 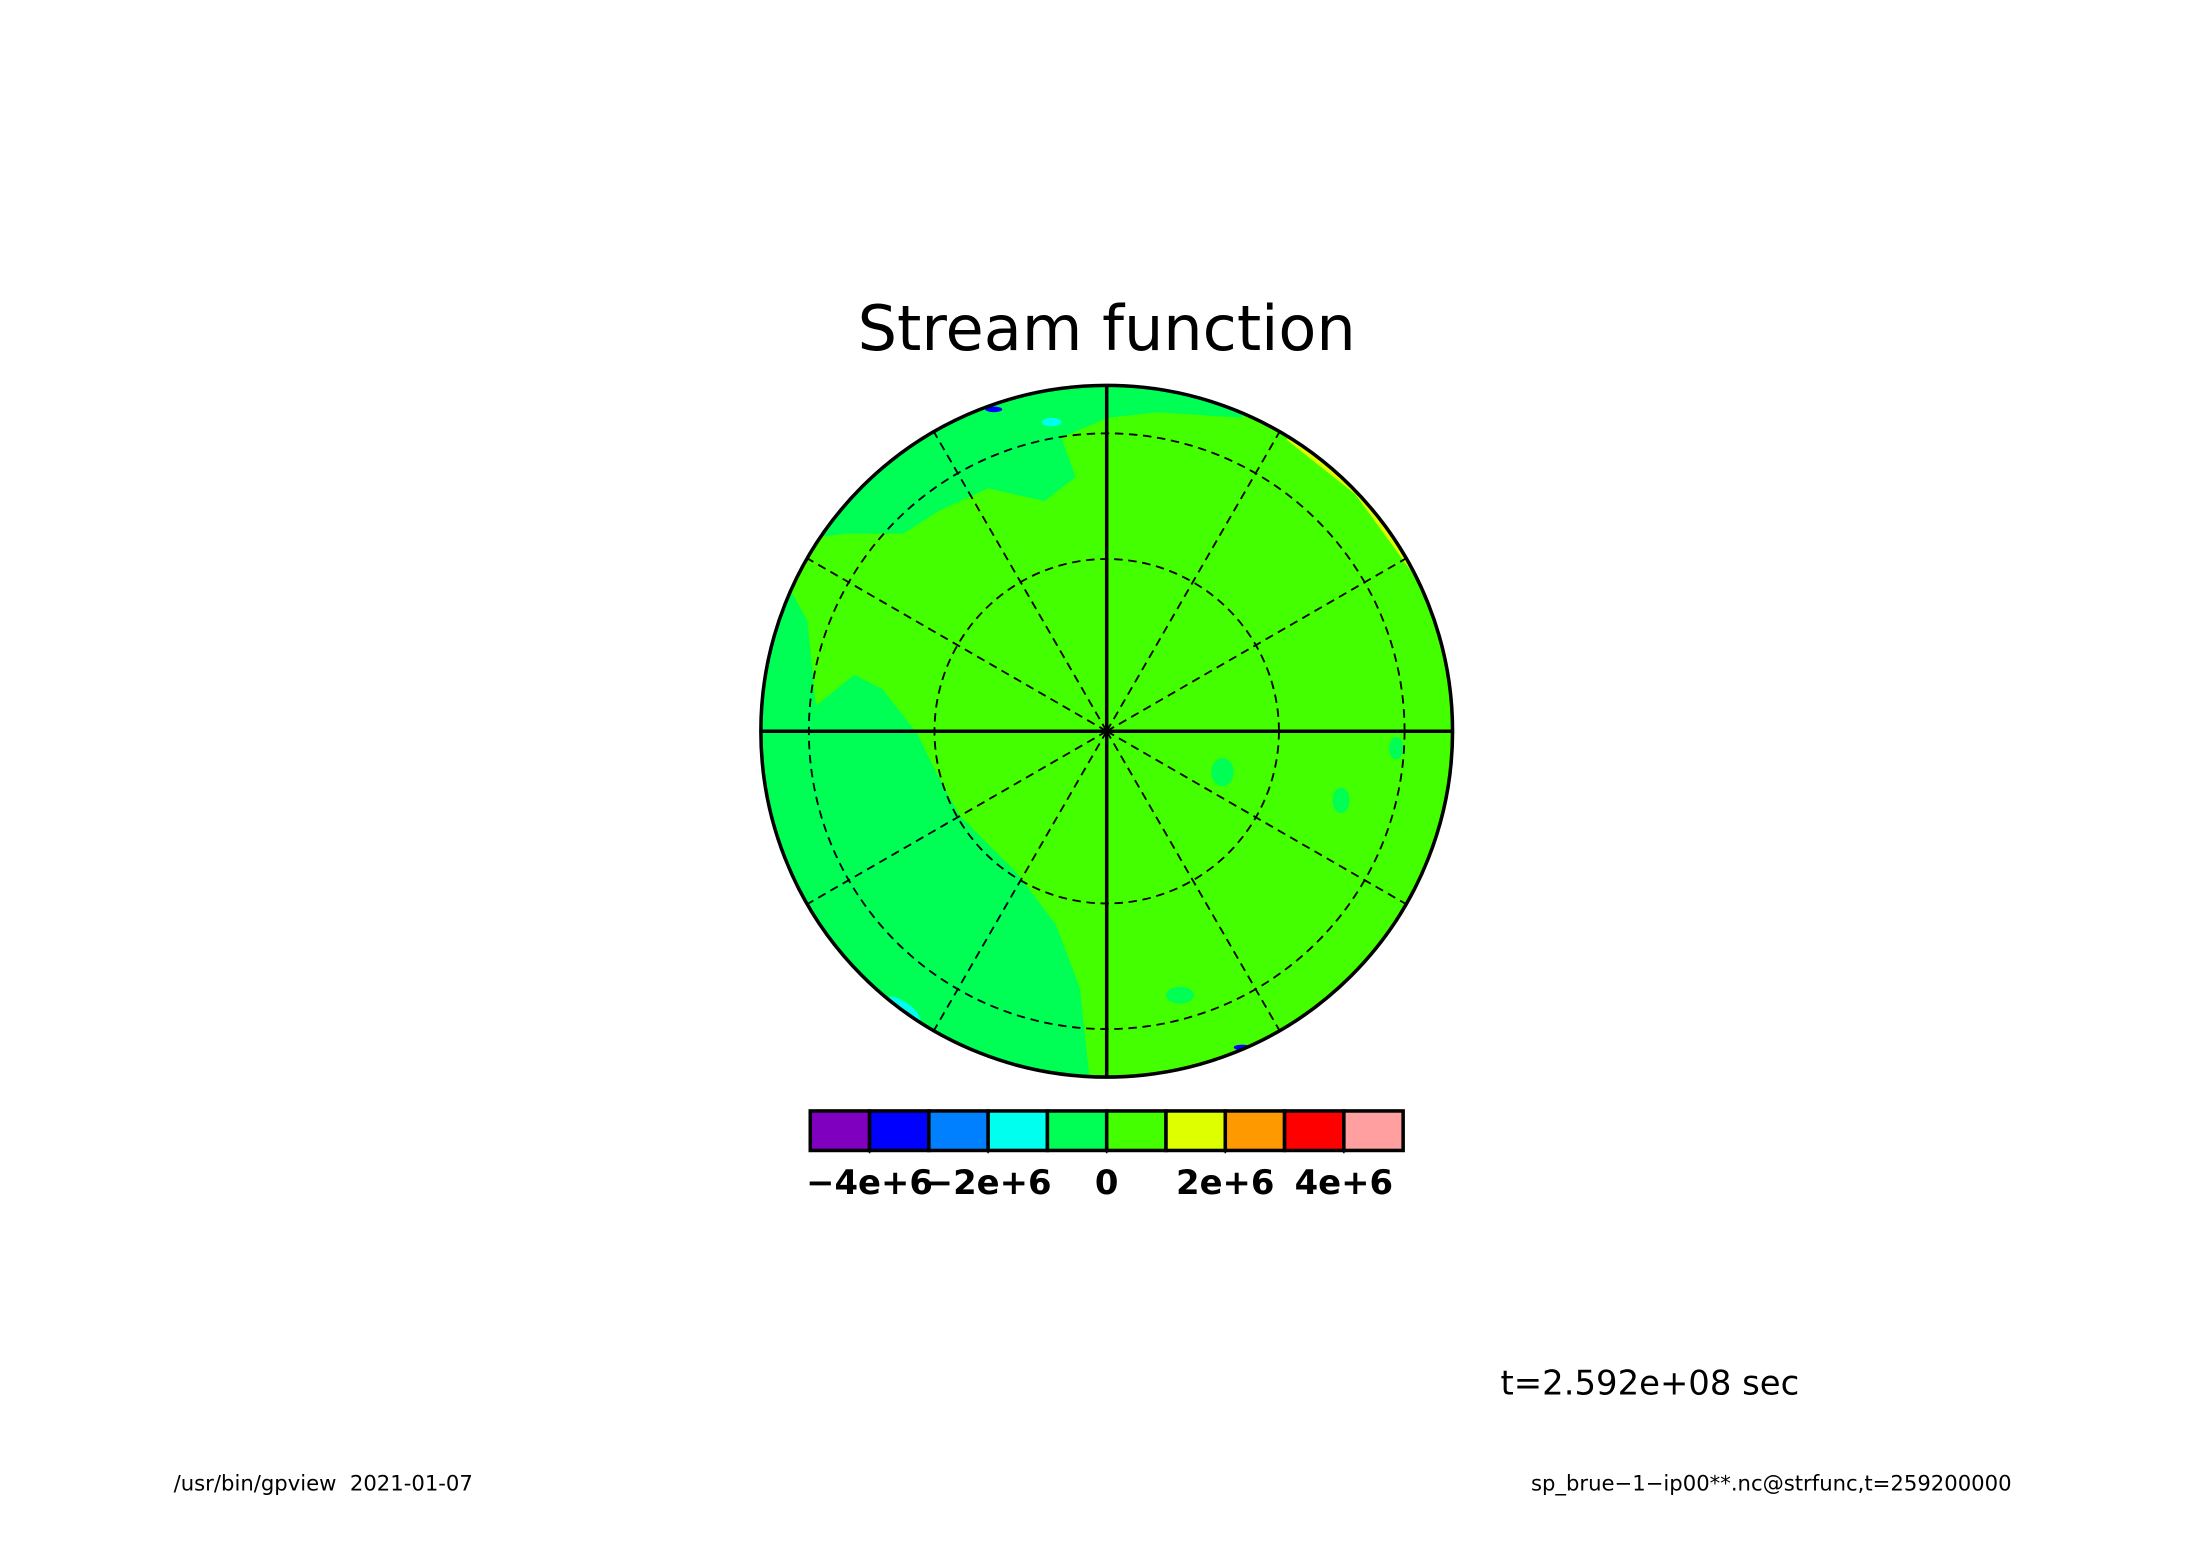 I want to click on map-border, so click(x=1107, y=731).